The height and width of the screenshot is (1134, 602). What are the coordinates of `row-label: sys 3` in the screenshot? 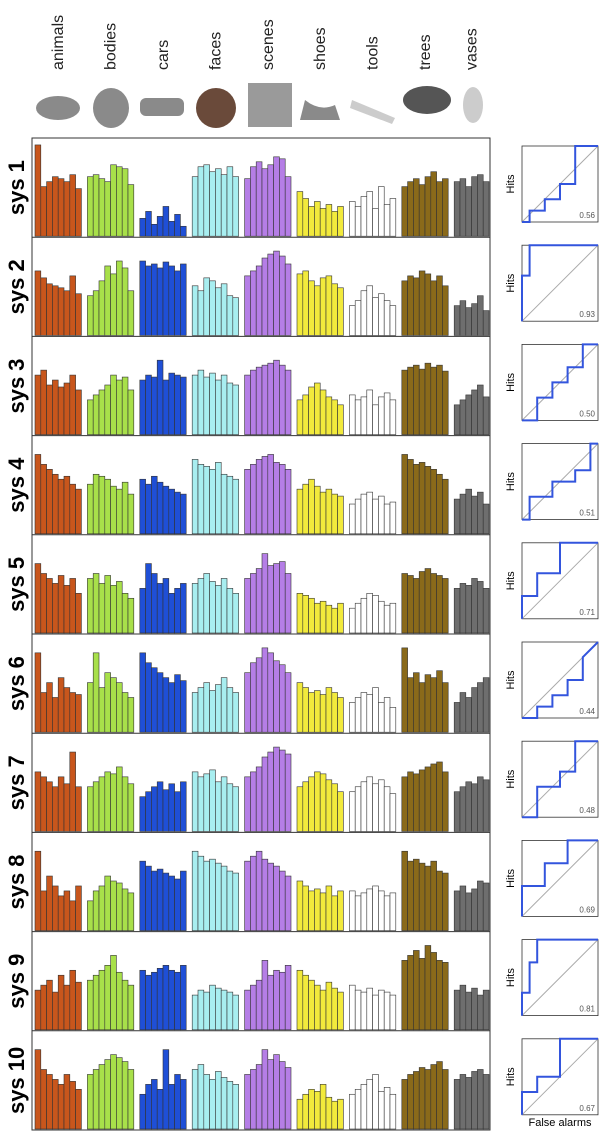 It's located at (16, 385).